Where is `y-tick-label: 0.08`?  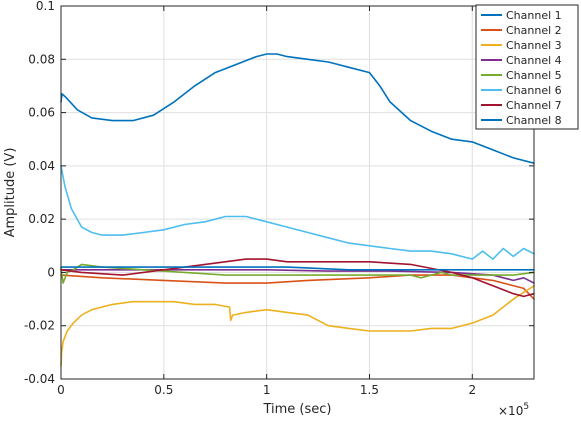 y-tick-label: 0.08 is located at coordinates (41, 59).